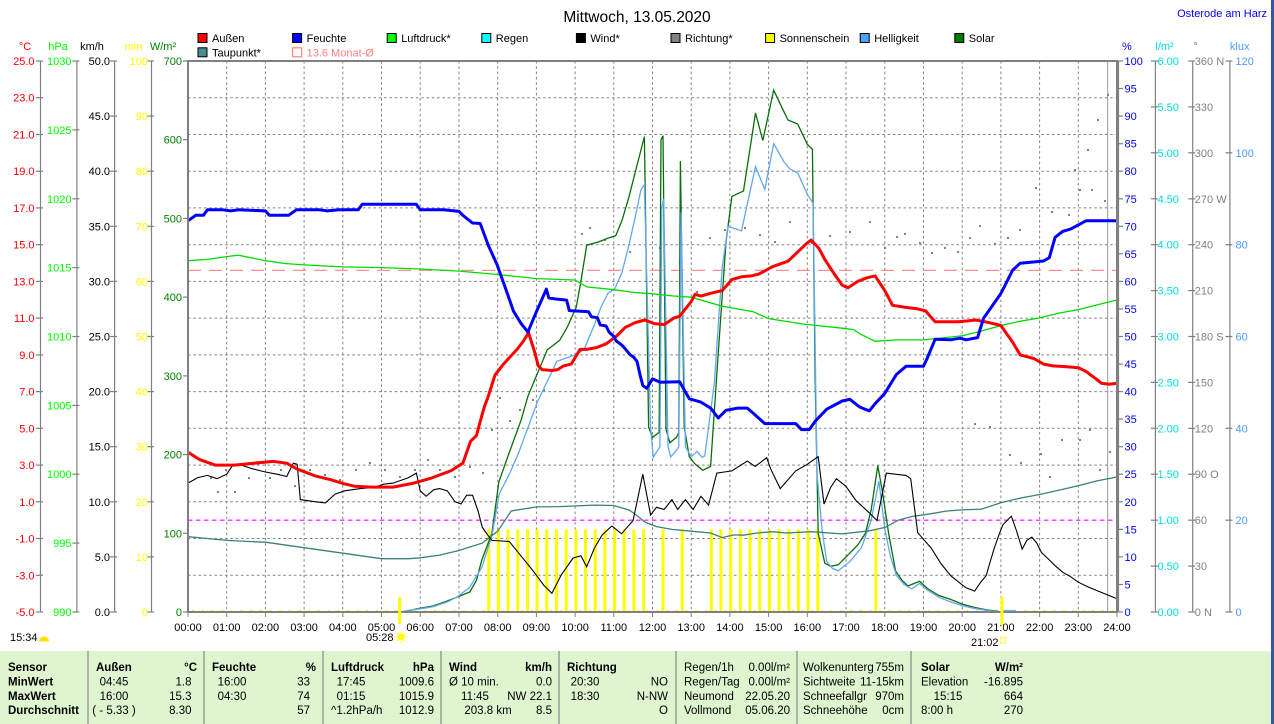 Image resolution: width=1274 pixels, height=724 pixels. I want to click on svg-text: 74, so click(303, 697).